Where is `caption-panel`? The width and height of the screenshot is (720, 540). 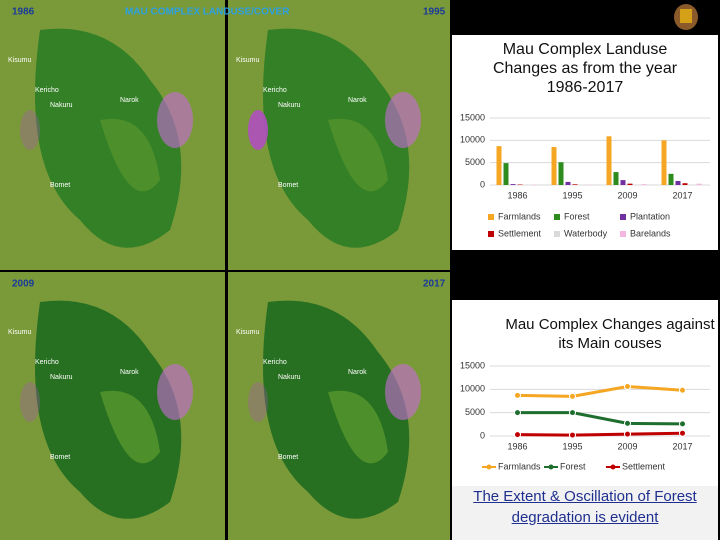 caption-panel is located at coordinates (585, 513).